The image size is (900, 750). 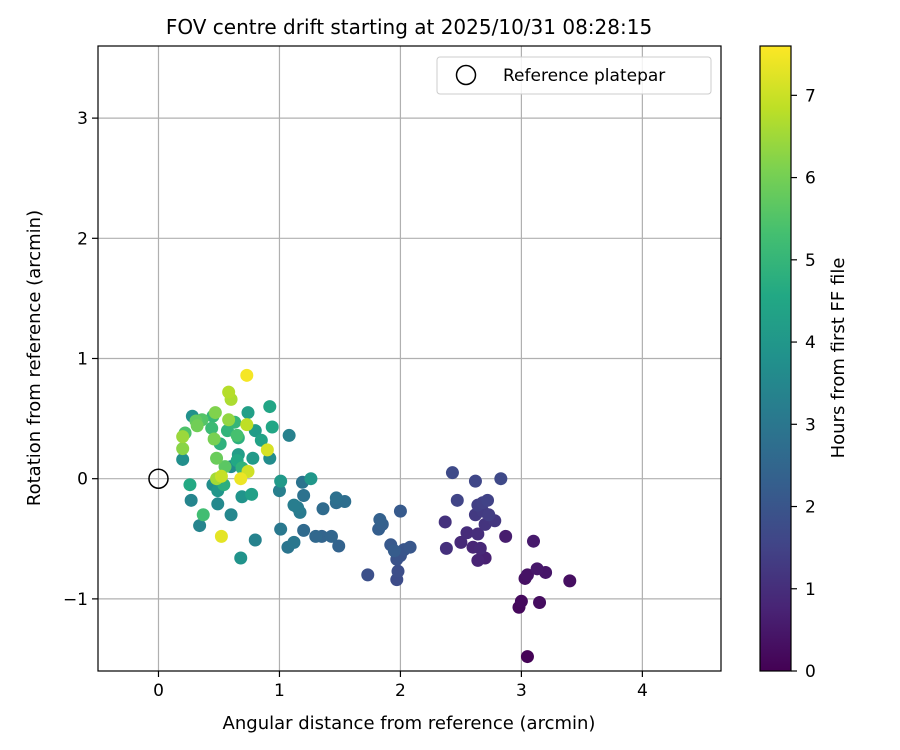 I want to click on colorbar-tick-label: 4, so click(x=810, y=343).